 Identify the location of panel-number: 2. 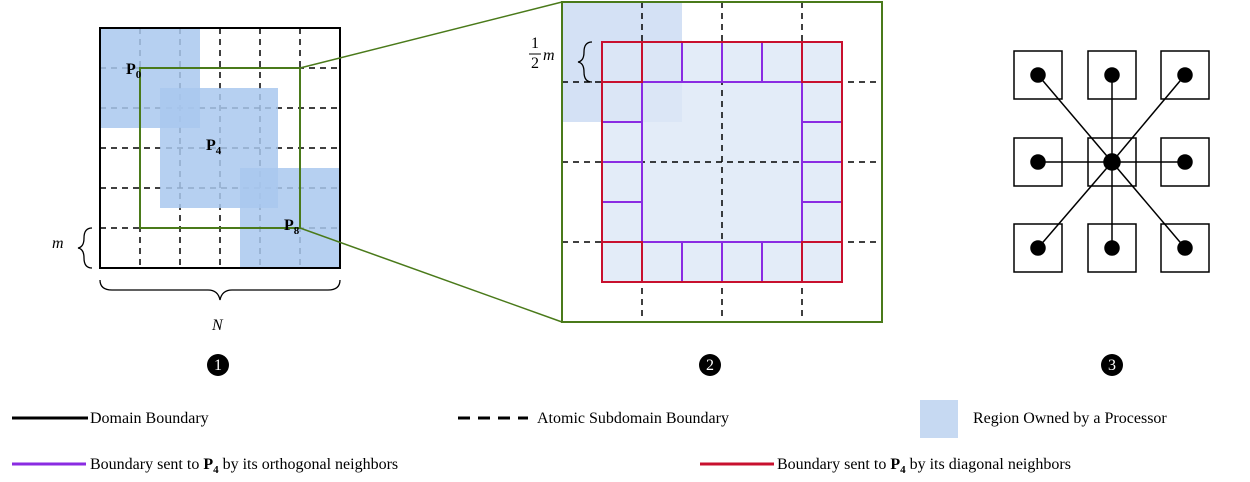
(710, 365).